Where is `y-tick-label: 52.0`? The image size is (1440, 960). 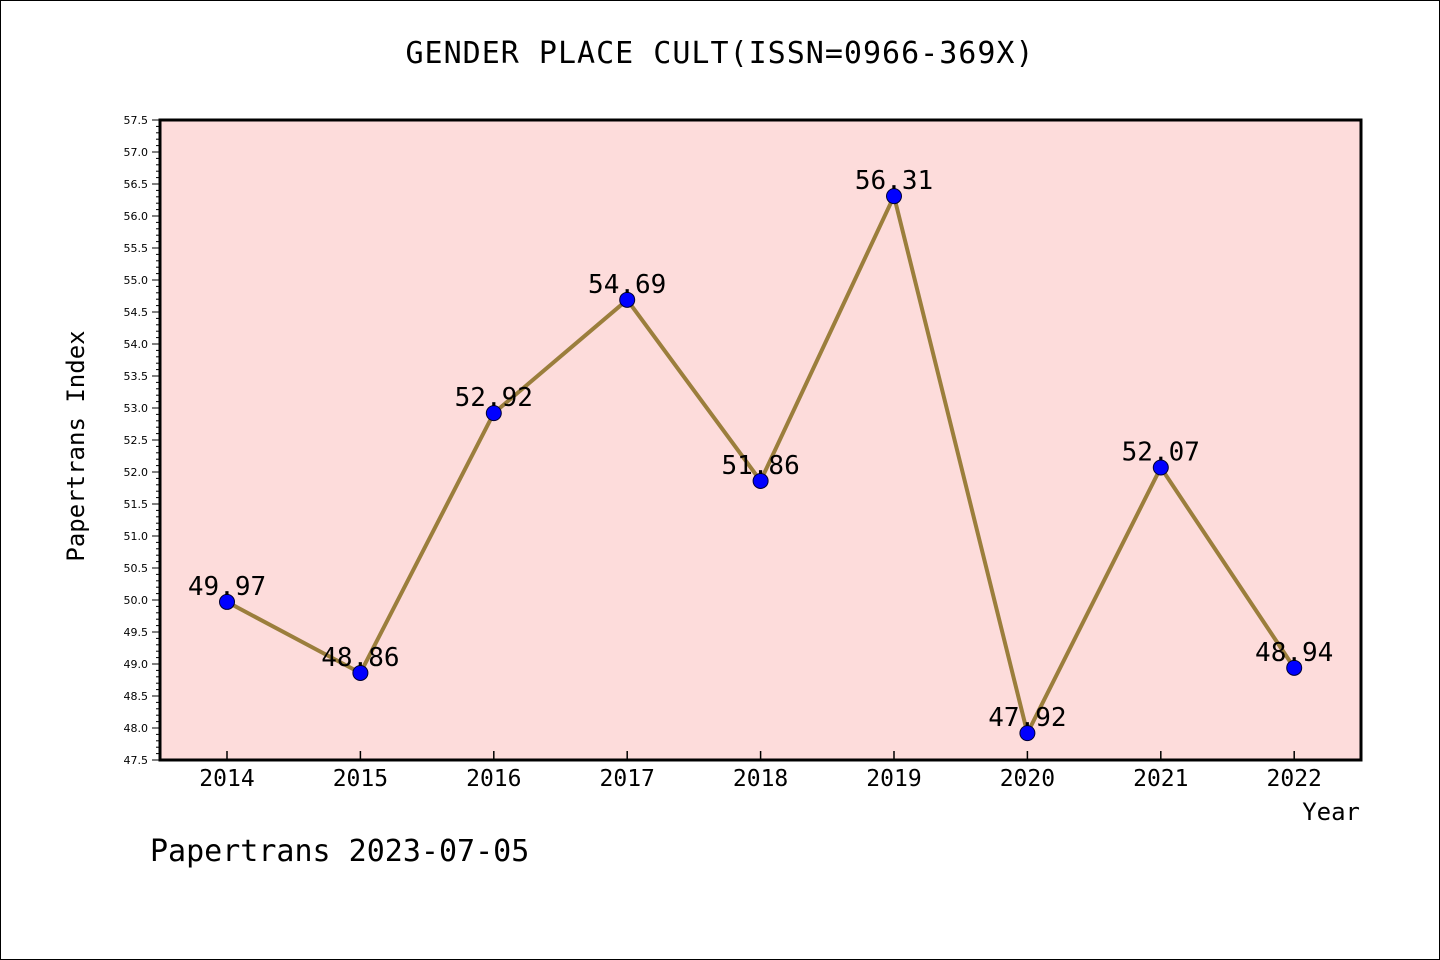
y-tick-label: 52.0 is located at coordinates (136, 472).